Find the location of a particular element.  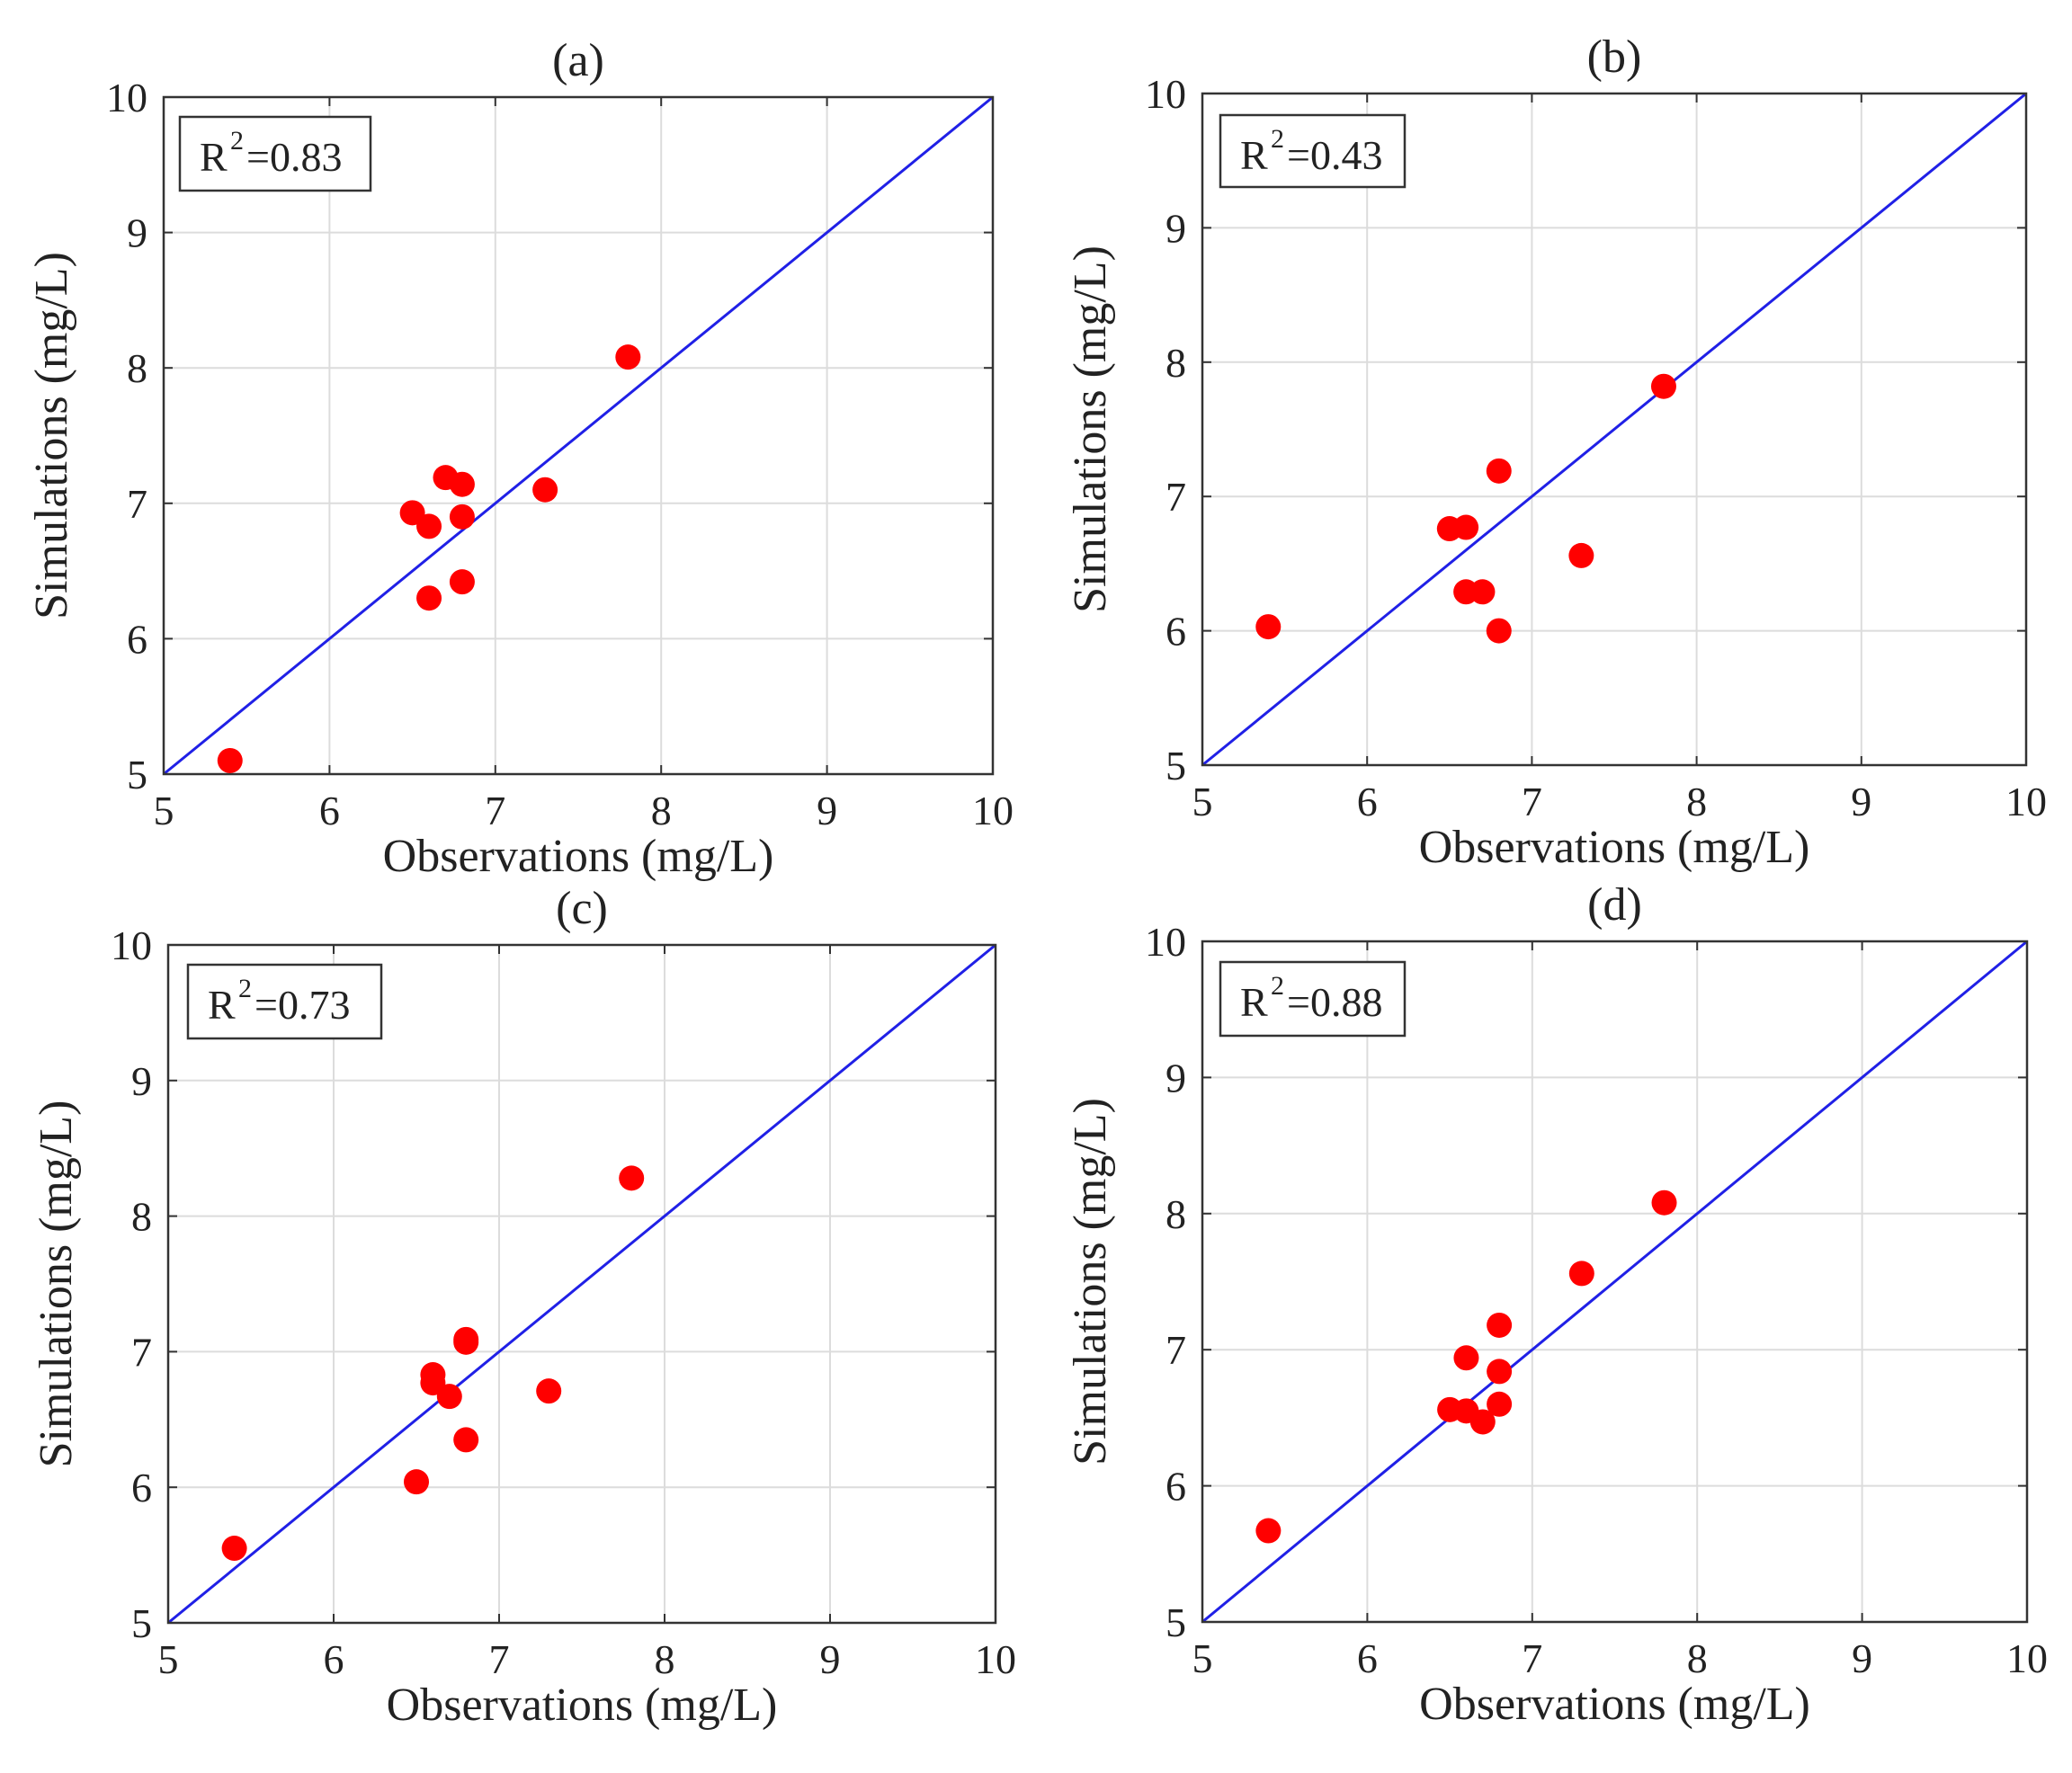

panel-title: (a) is located at coordinates (578, 60).